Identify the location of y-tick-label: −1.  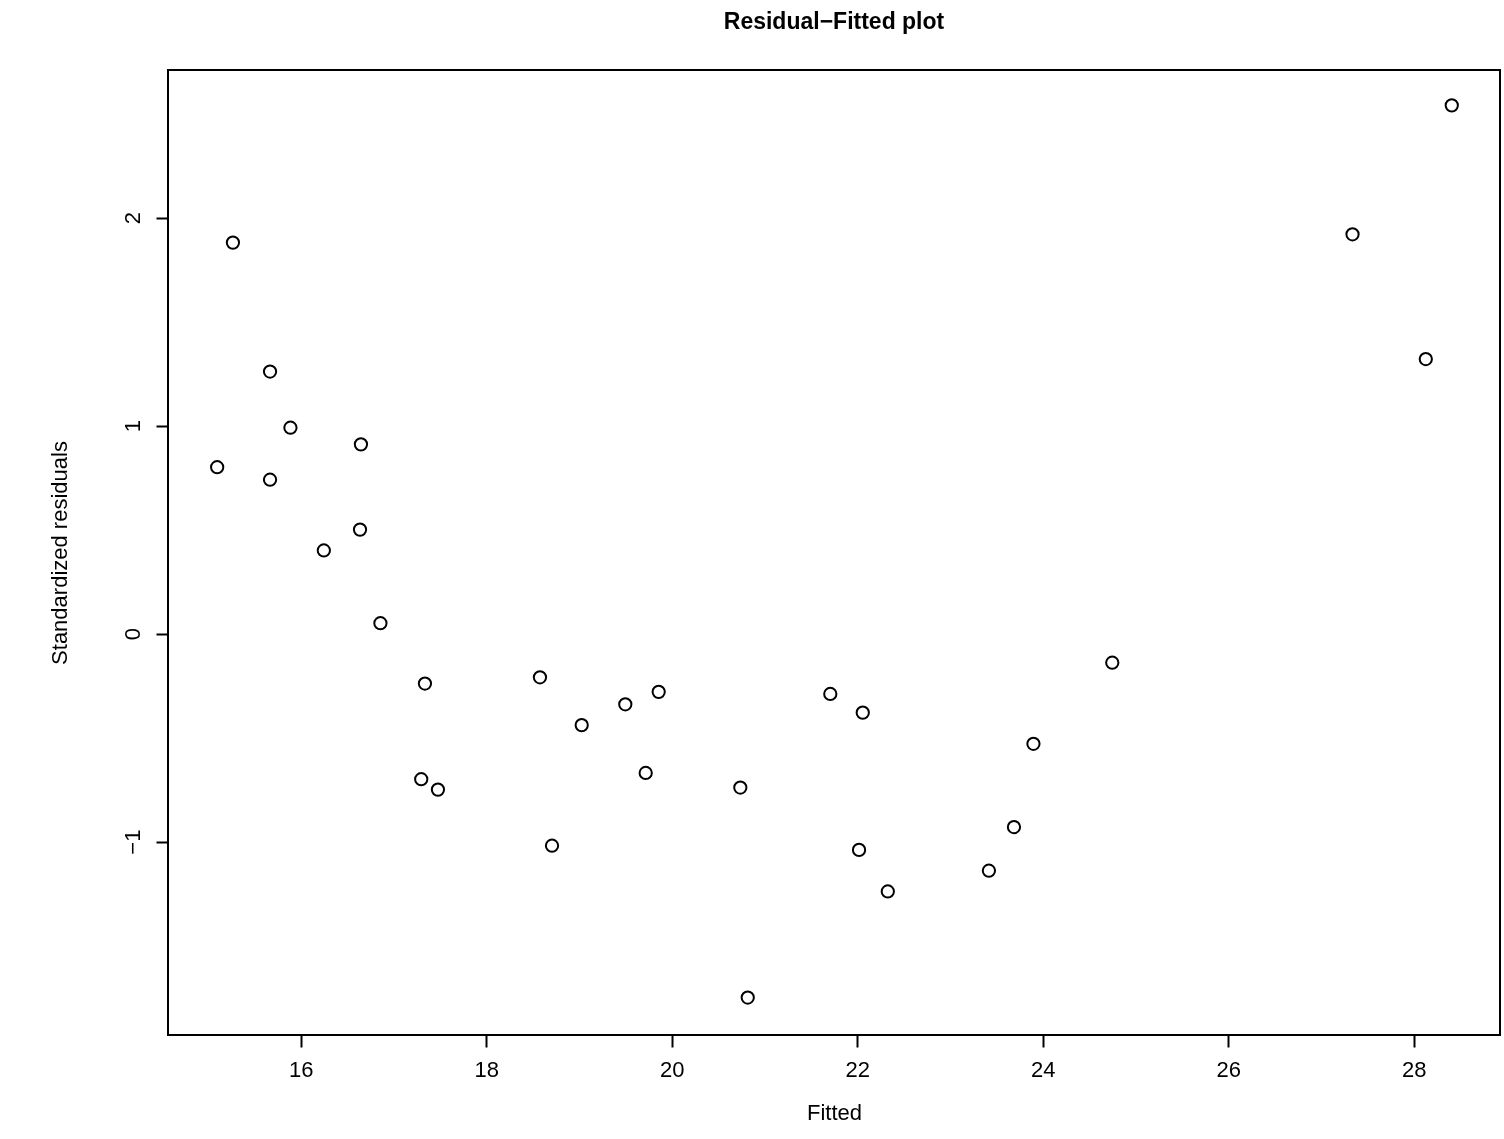
(132, 842).